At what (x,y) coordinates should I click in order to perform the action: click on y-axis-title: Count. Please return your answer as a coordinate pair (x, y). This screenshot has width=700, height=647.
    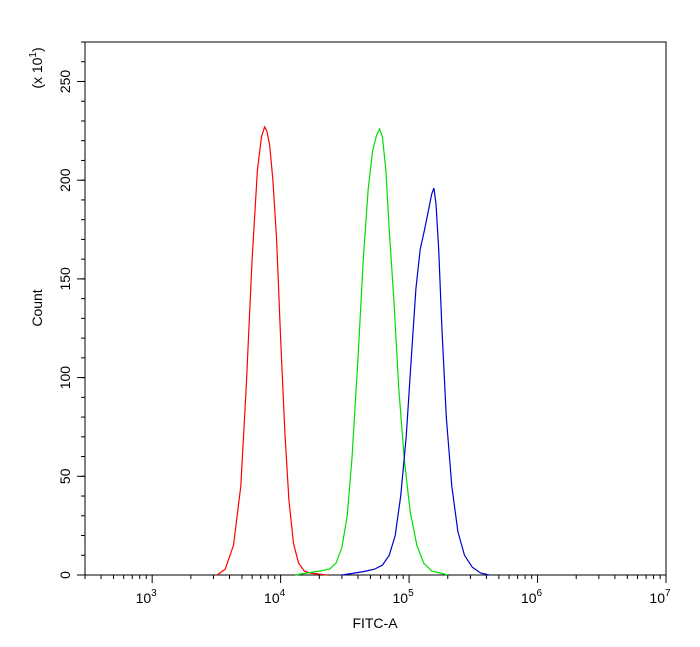
    Looking at the image, I should click on (37, 307).